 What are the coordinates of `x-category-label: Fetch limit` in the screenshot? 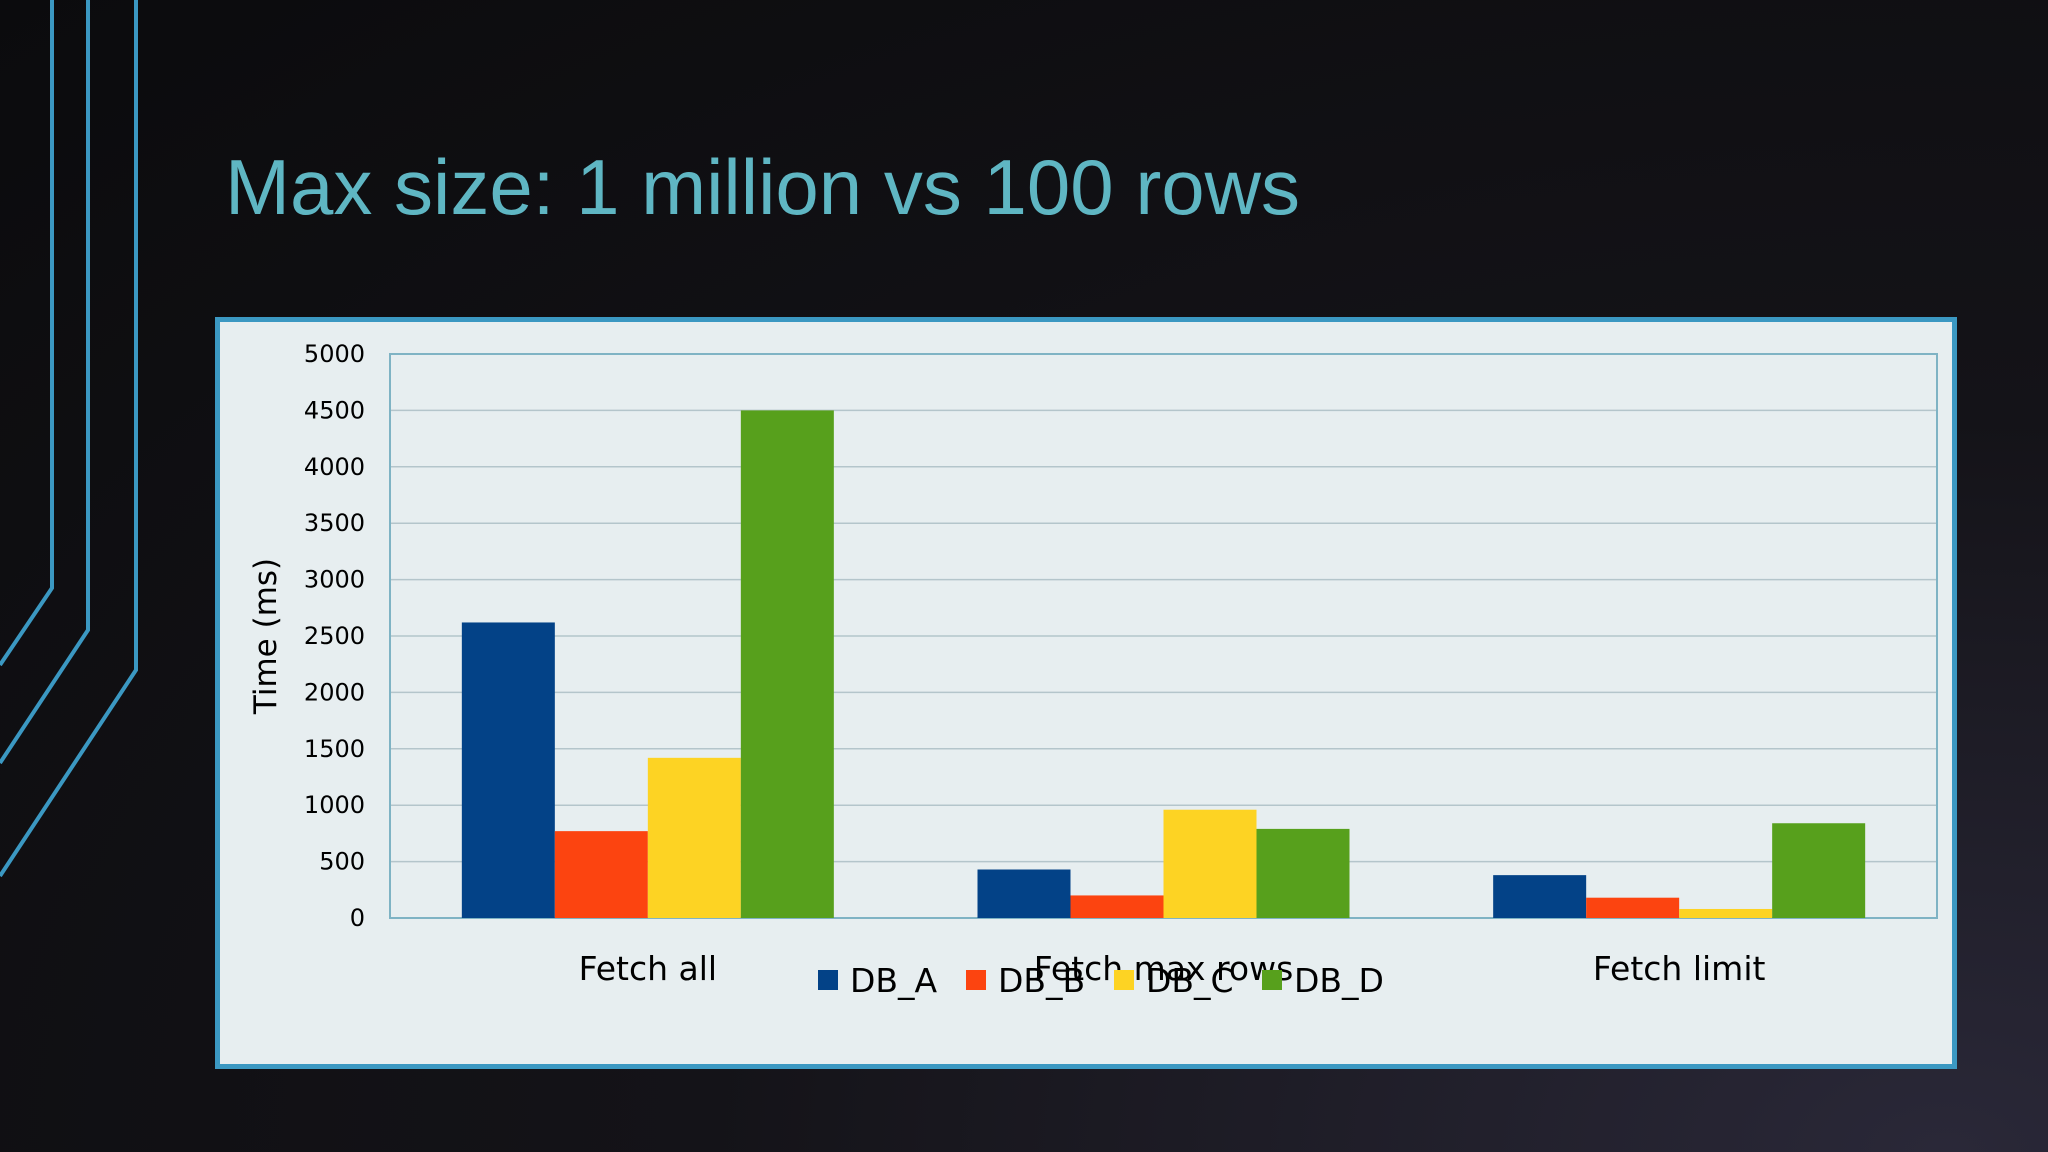 It's located at (1679, 968).